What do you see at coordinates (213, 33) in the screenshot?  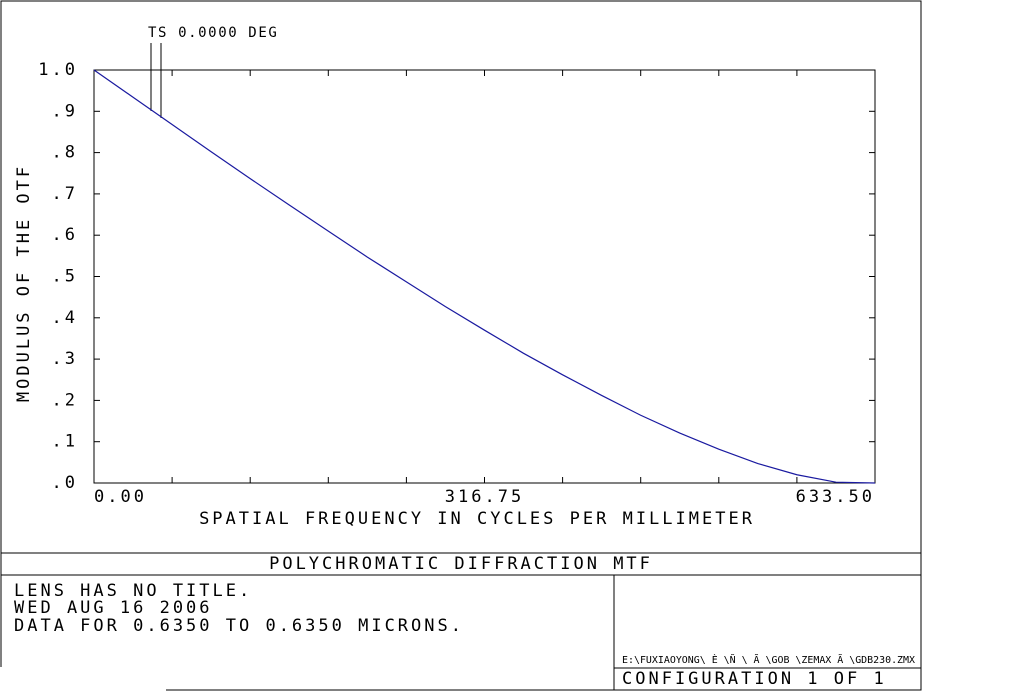 I see `annotation: TS 0.0000 DEG` at bounding box center [213, 33].